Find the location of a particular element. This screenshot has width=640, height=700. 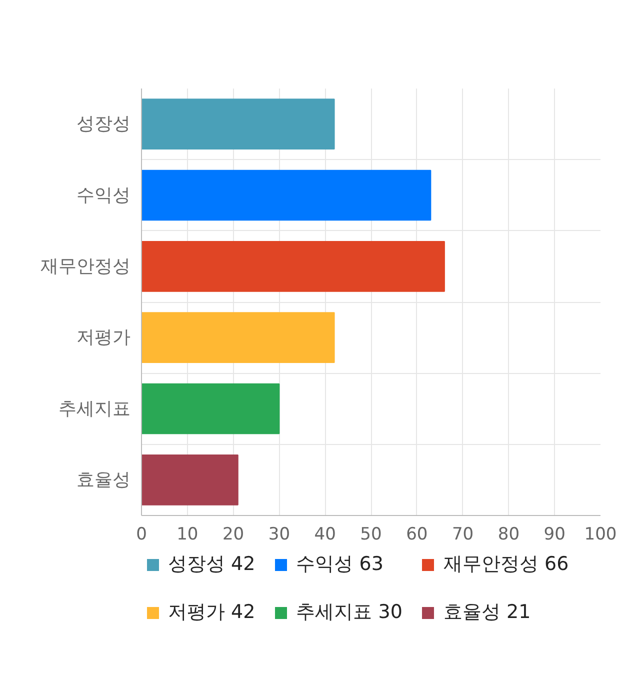

y-tick-label: 저평가 is located at coordinates (103, 337).